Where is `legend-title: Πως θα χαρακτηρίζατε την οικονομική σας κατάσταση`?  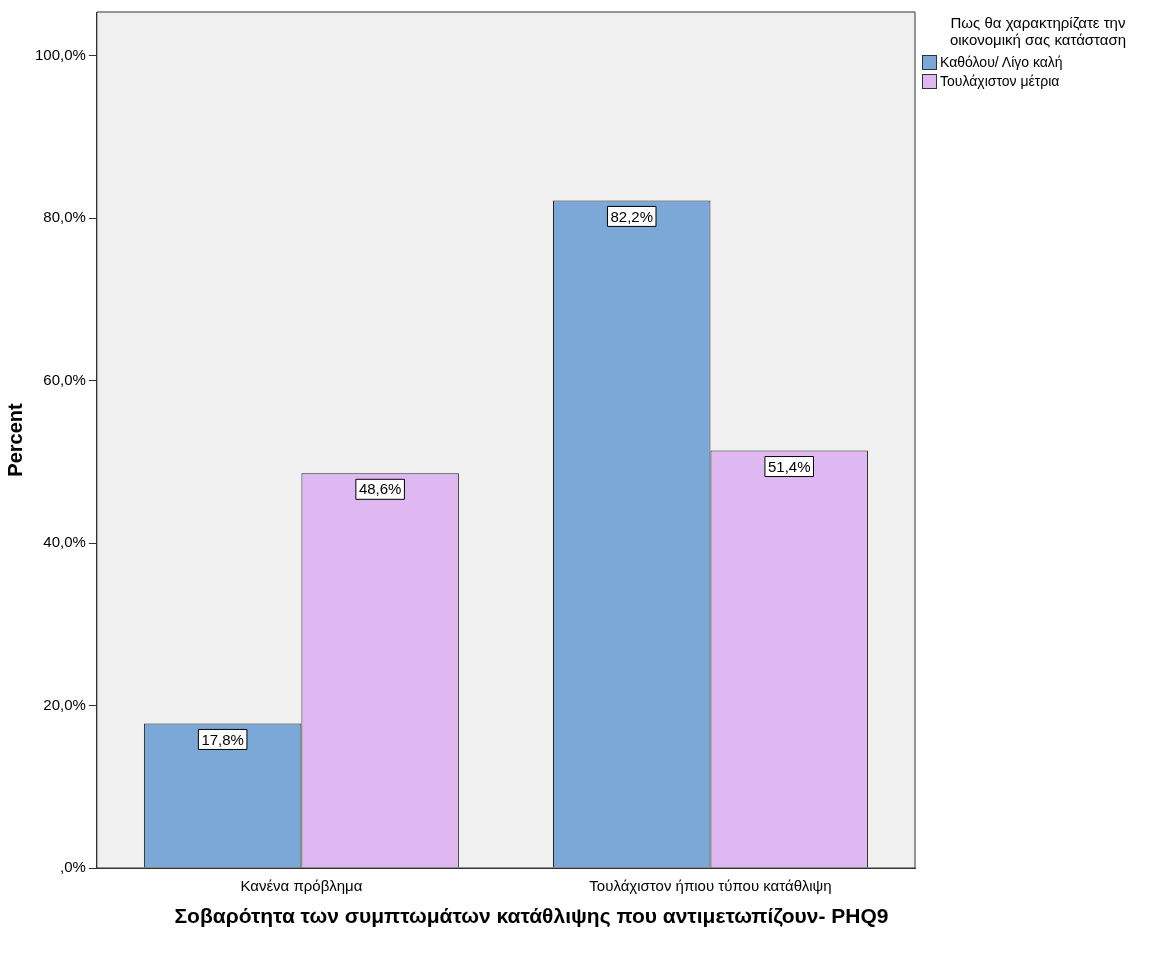 legend-title: Πως θα χαρακτηρίζατε την οικονομική σας κατάσταση is located at coordinates (1038, 31).